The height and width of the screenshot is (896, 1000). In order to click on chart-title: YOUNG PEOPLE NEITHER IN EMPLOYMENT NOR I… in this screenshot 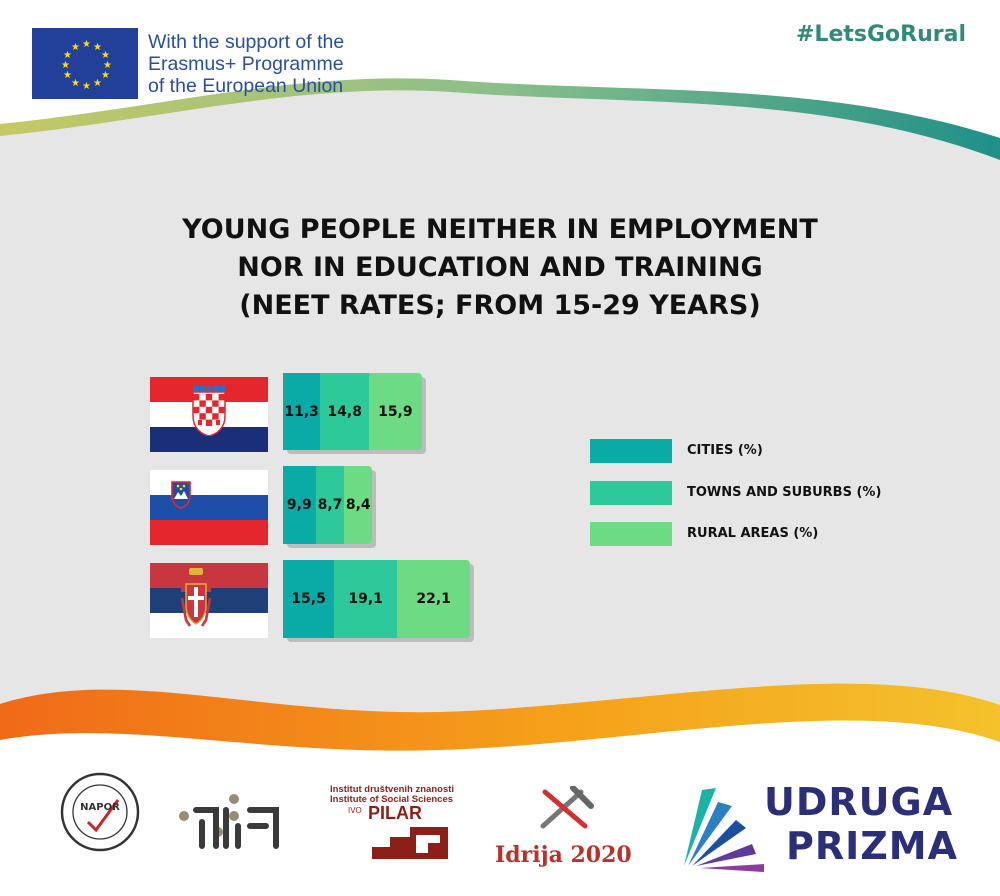, I will do `click(500, 268)`.